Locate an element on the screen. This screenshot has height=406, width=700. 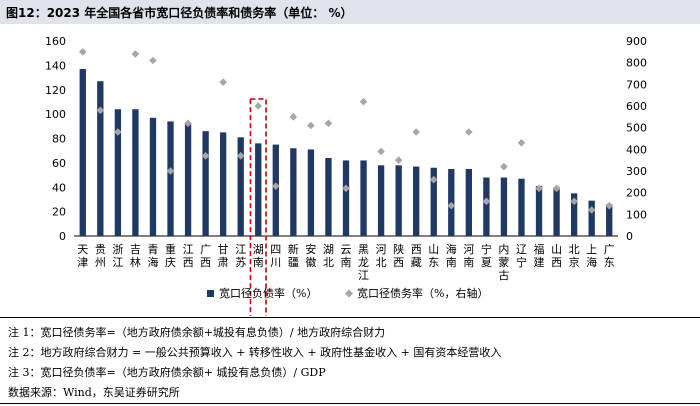
x-tick-label: 北京 is located at coordinates (574, 256).